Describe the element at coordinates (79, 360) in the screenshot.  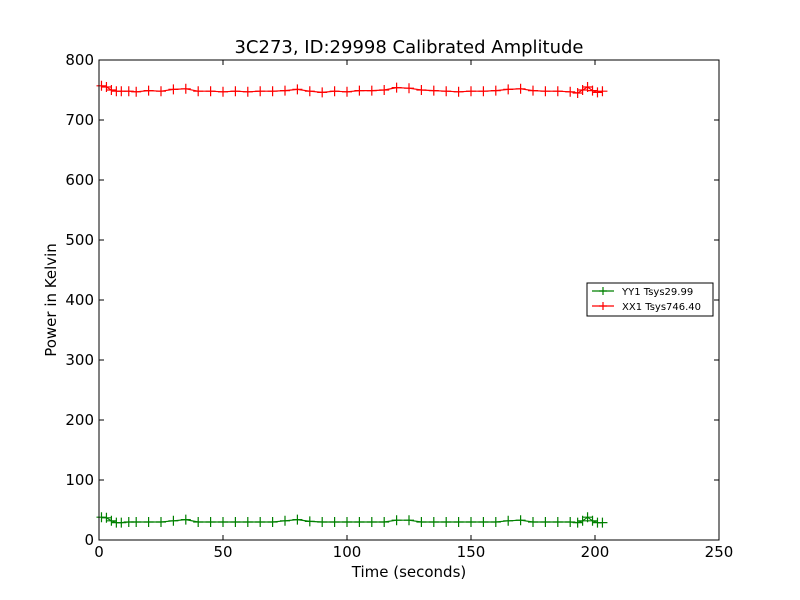
I see `y-tick-label: 300` at that location.